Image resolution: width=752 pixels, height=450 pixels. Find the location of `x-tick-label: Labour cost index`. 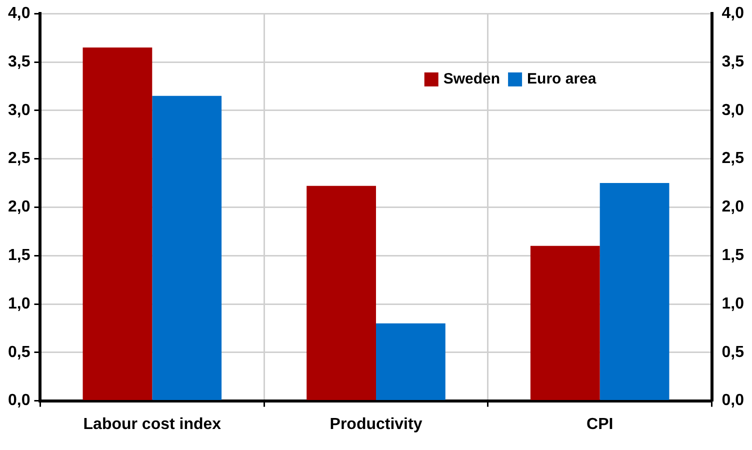

x-tick-label: Labour cost index is located at coordinates (152, 424).